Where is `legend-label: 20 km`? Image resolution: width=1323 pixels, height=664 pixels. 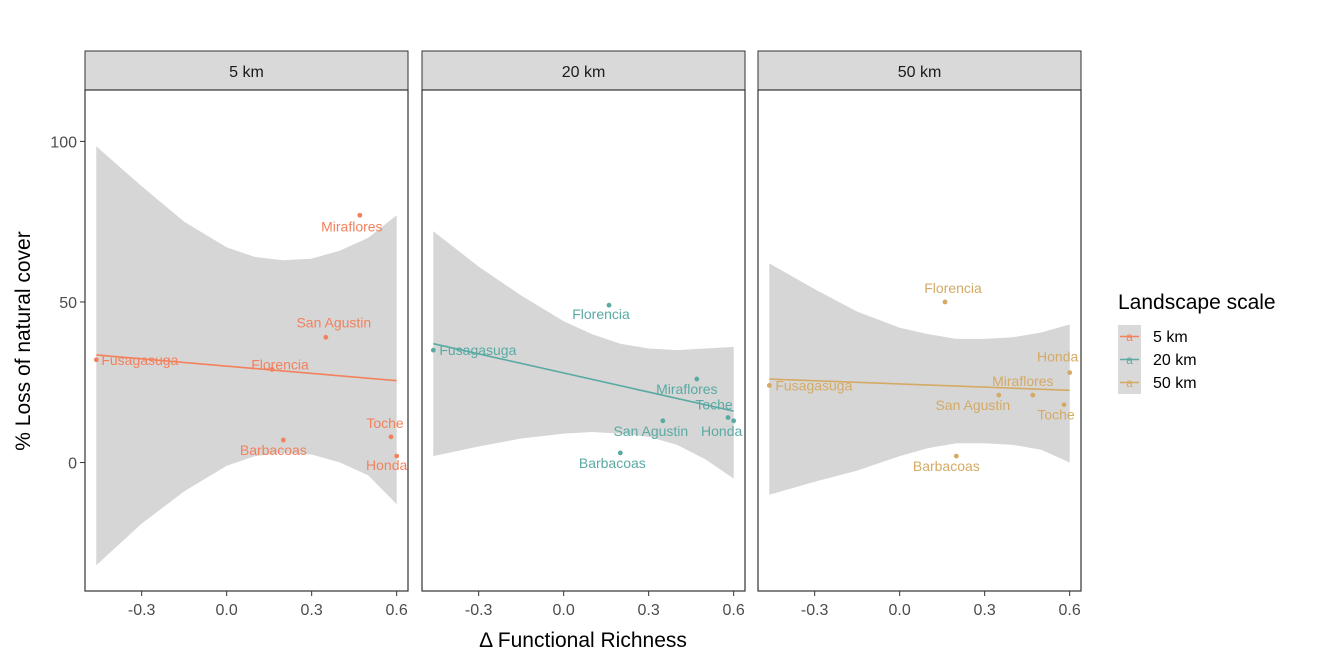
legend-label: 20 km is located at coordinates (1175, 360).